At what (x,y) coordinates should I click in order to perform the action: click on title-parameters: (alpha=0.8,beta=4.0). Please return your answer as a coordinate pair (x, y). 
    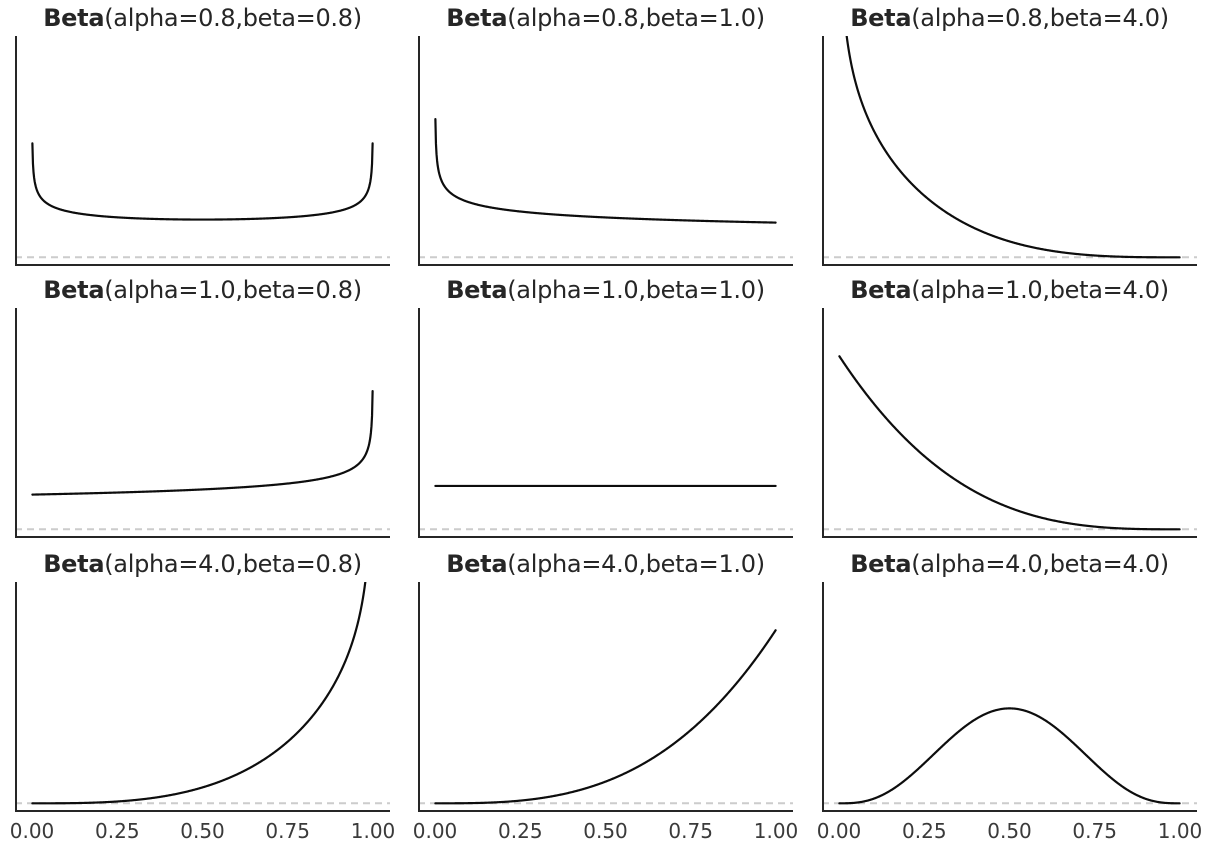
    Looking at the image, I should click on (1040, 18).